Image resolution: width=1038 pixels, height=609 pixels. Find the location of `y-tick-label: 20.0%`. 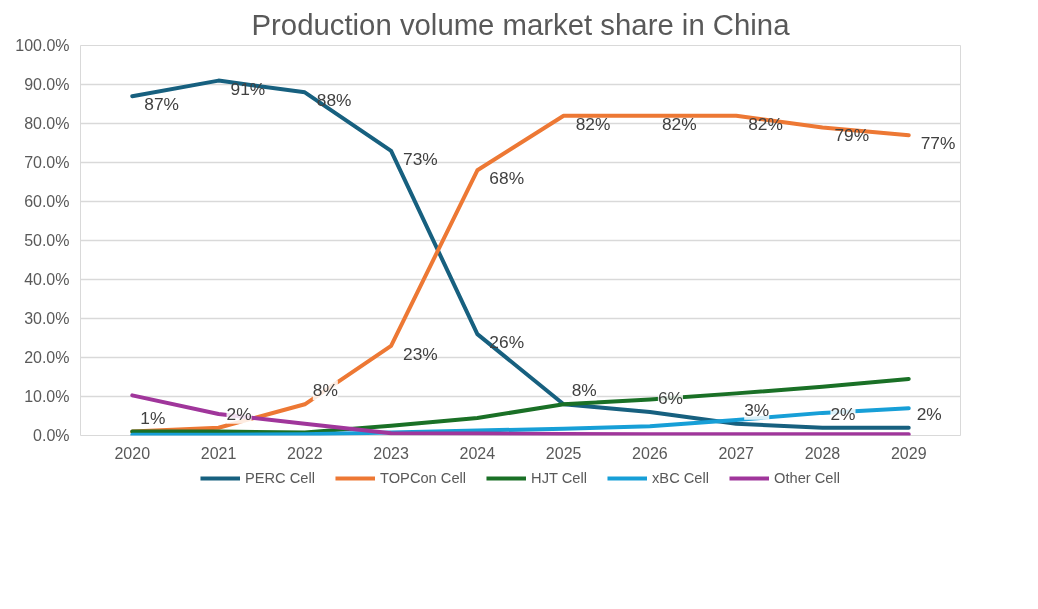

y-tick-label: 20.0% is located at coordinates (47, 357).